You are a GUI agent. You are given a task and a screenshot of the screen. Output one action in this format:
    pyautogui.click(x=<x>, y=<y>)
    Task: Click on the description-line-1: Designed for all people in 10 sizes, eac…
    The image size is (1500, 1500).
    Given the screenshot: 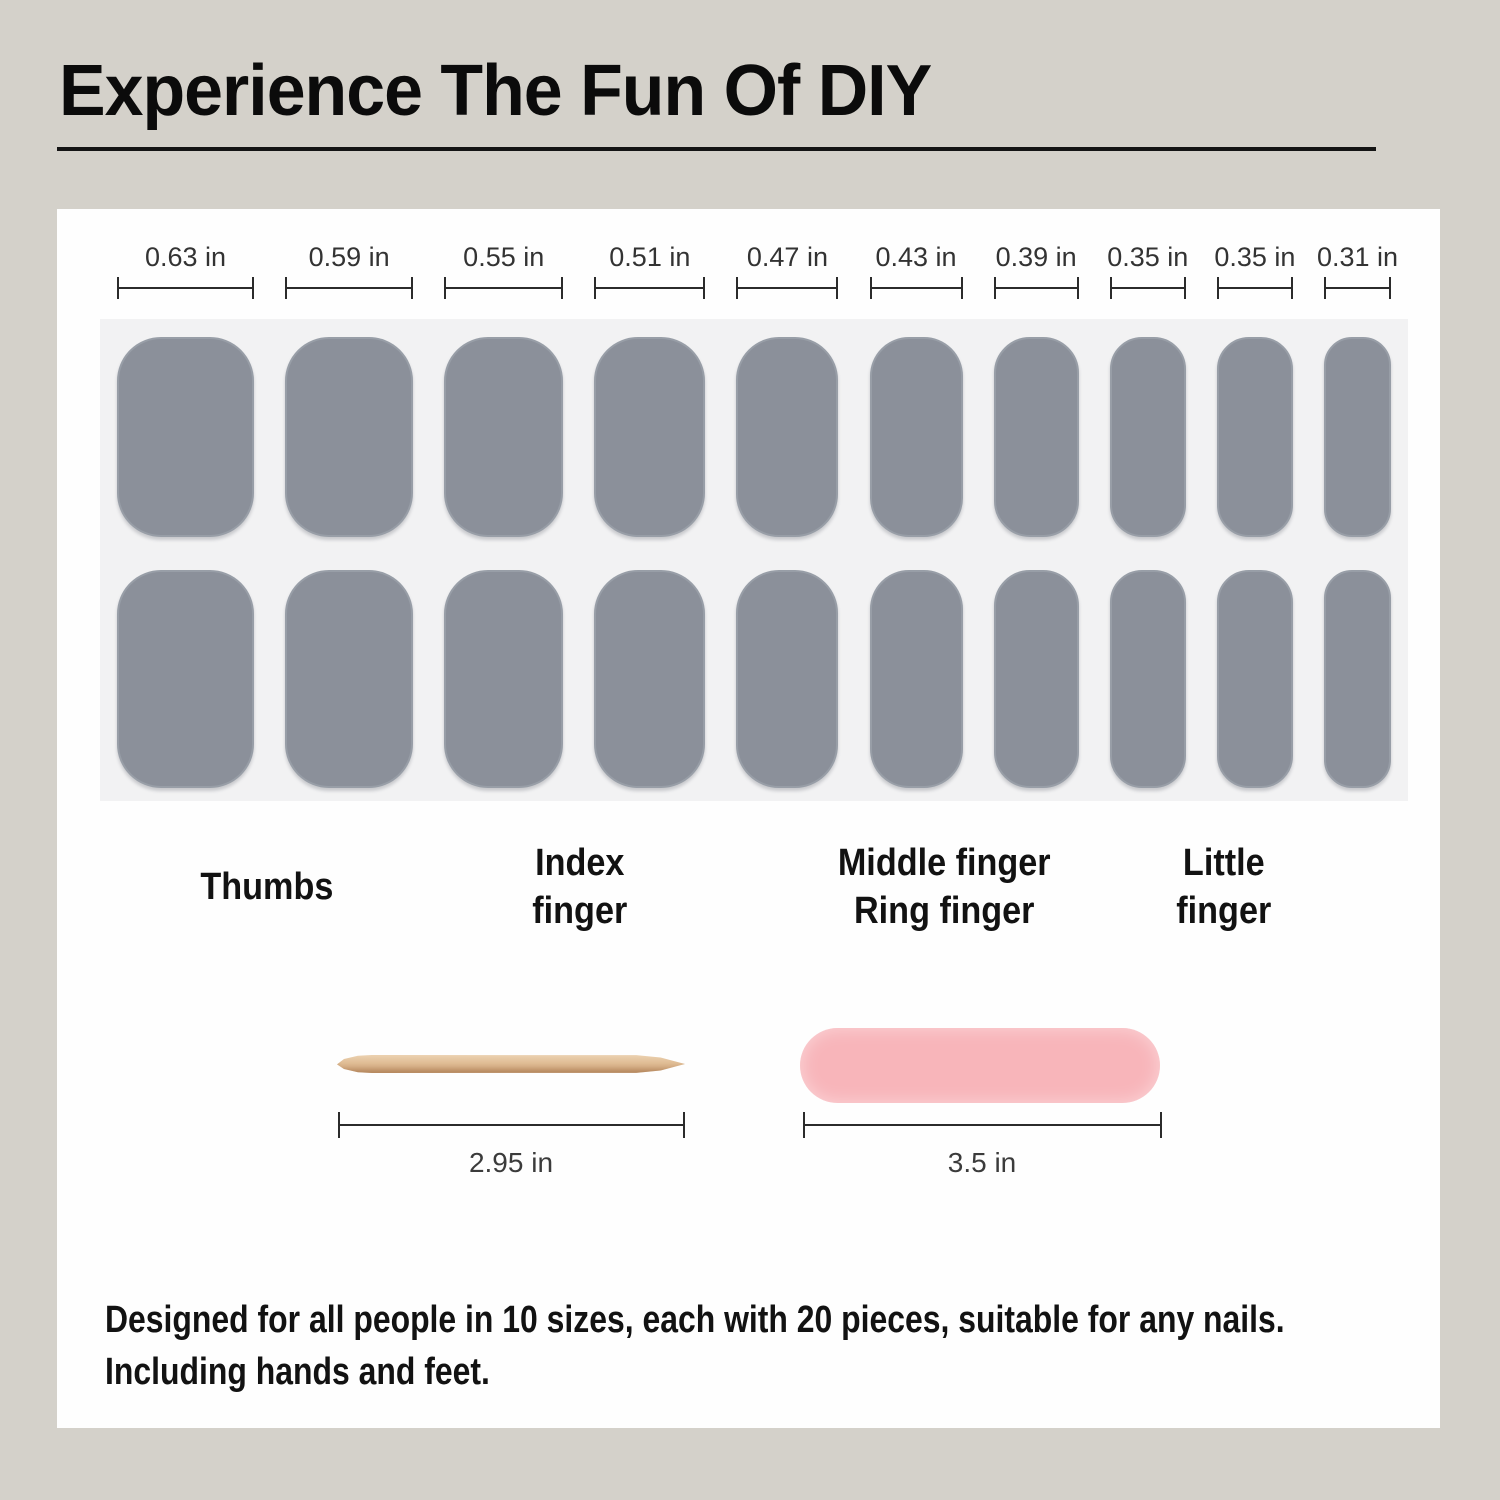 What is the action you would take?
    pyautogui.click(x=695, y=1320)
    